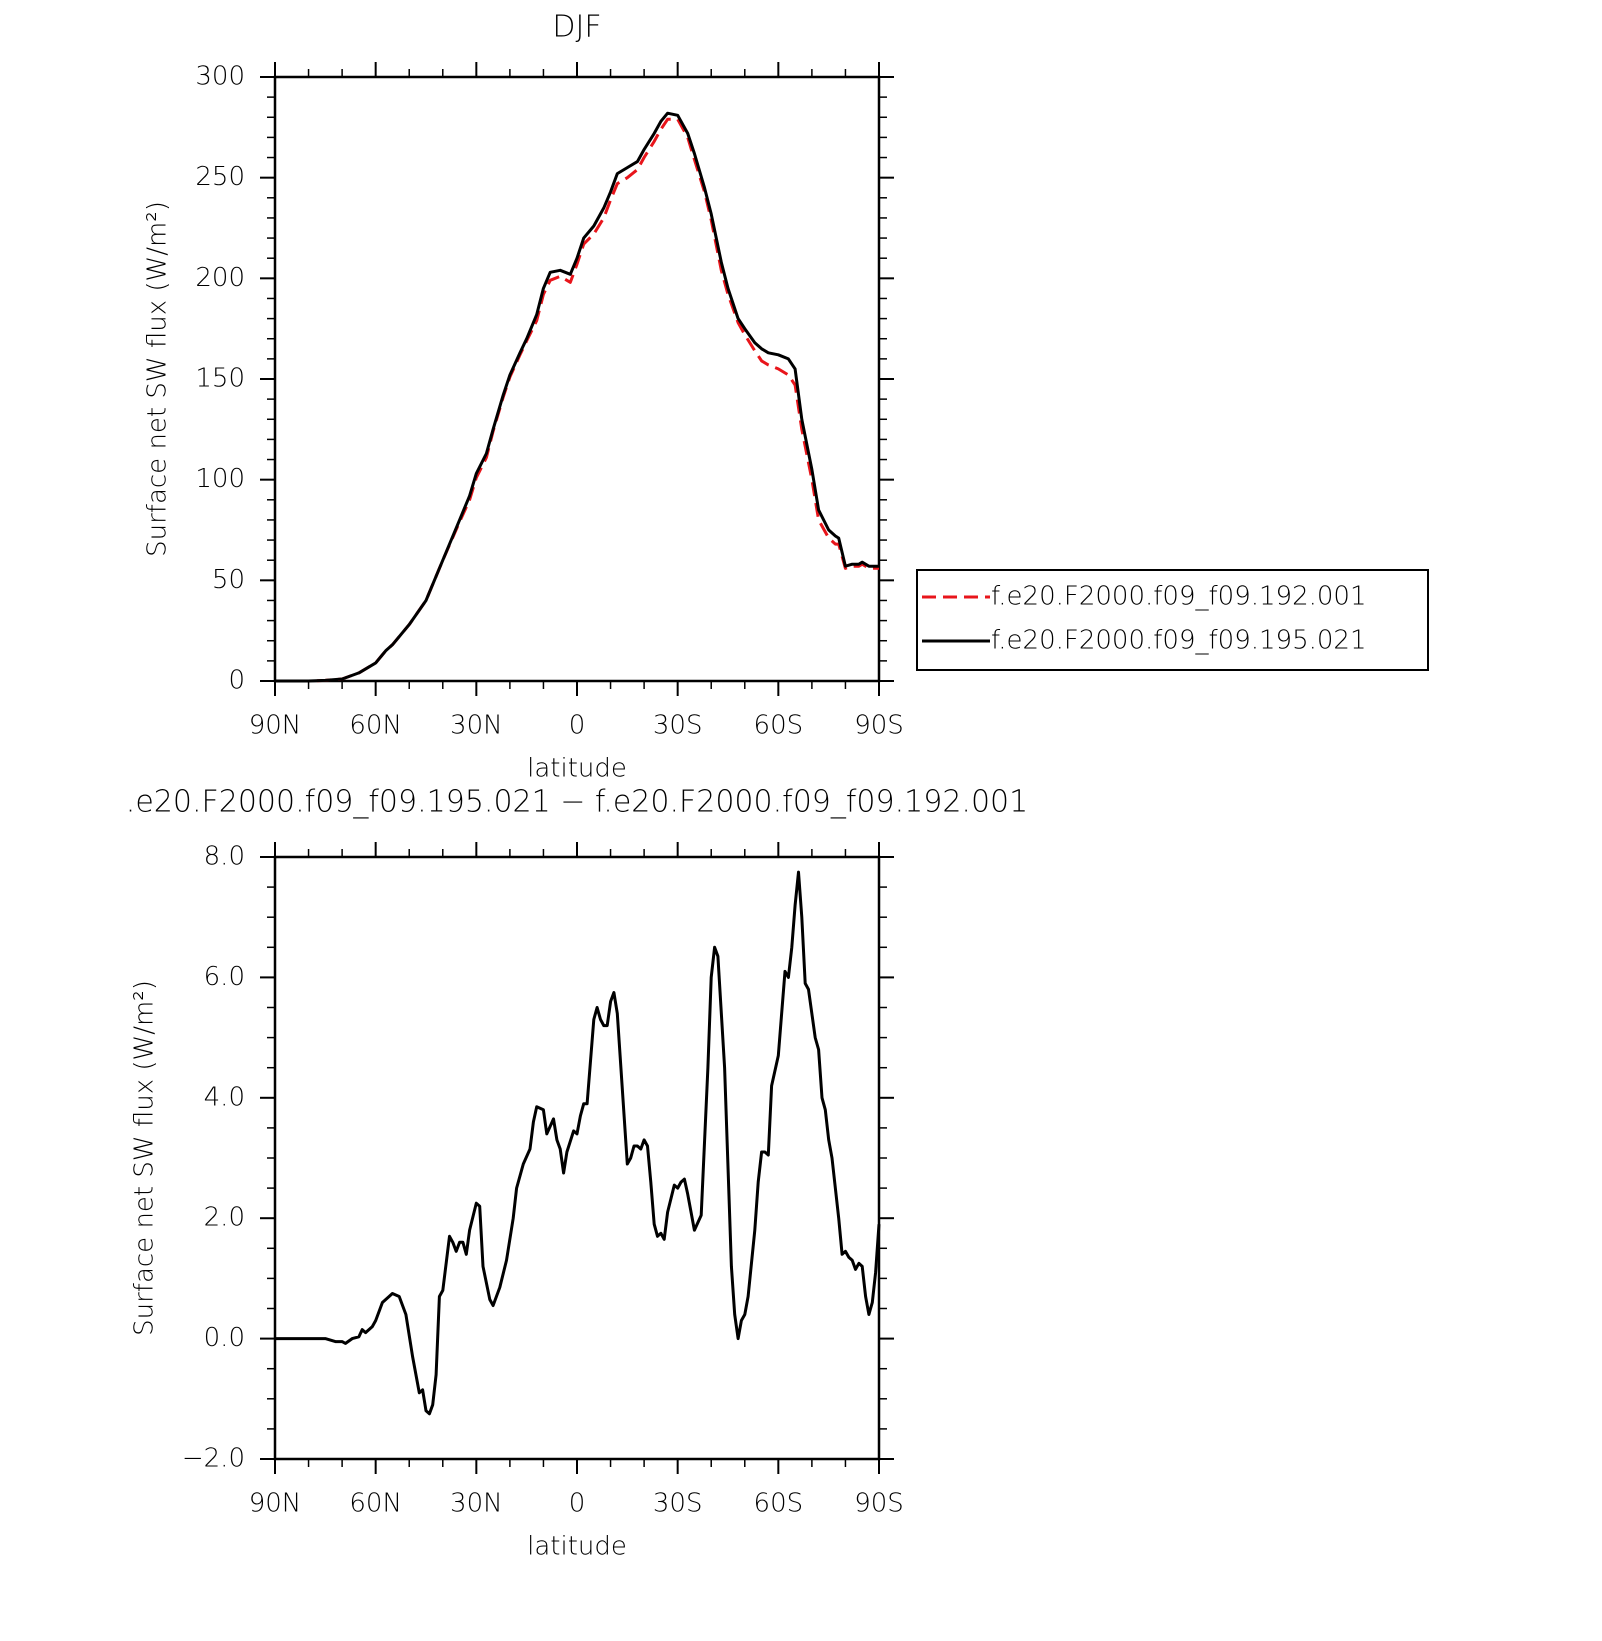 The height and width of the screenshot is (1641, 1602). What do you see at coordinates (224, 977) in the screenshot?
I see `y-tick-label: 6.0` at bounding box center [224, 977].